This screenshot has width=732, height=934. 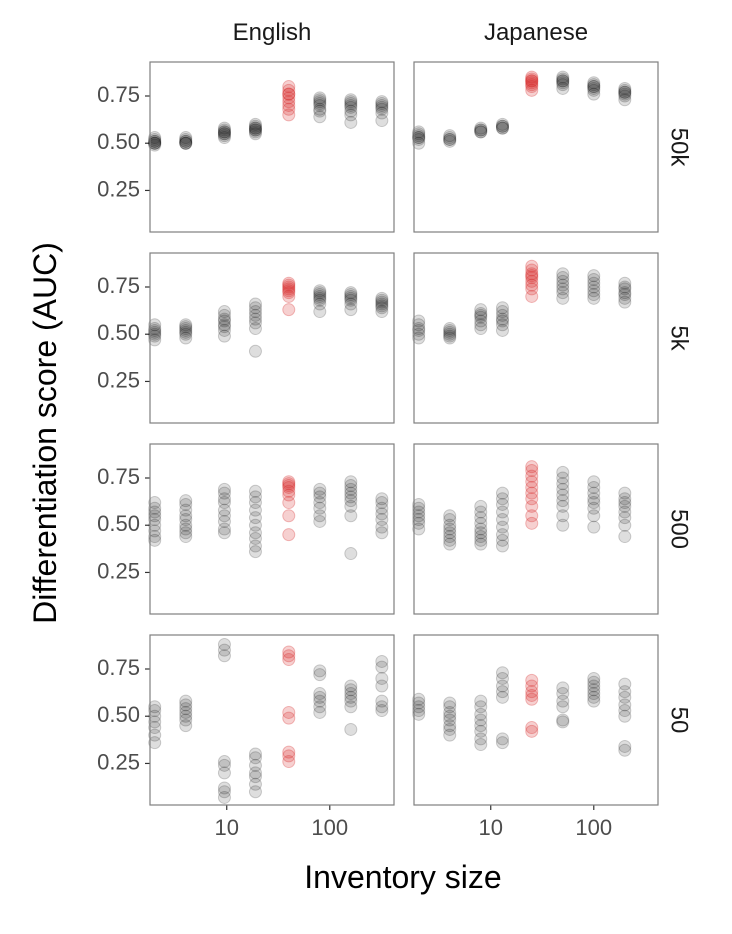 I want to click on y-tick-label: 0.75, so click(x=118, y=94).